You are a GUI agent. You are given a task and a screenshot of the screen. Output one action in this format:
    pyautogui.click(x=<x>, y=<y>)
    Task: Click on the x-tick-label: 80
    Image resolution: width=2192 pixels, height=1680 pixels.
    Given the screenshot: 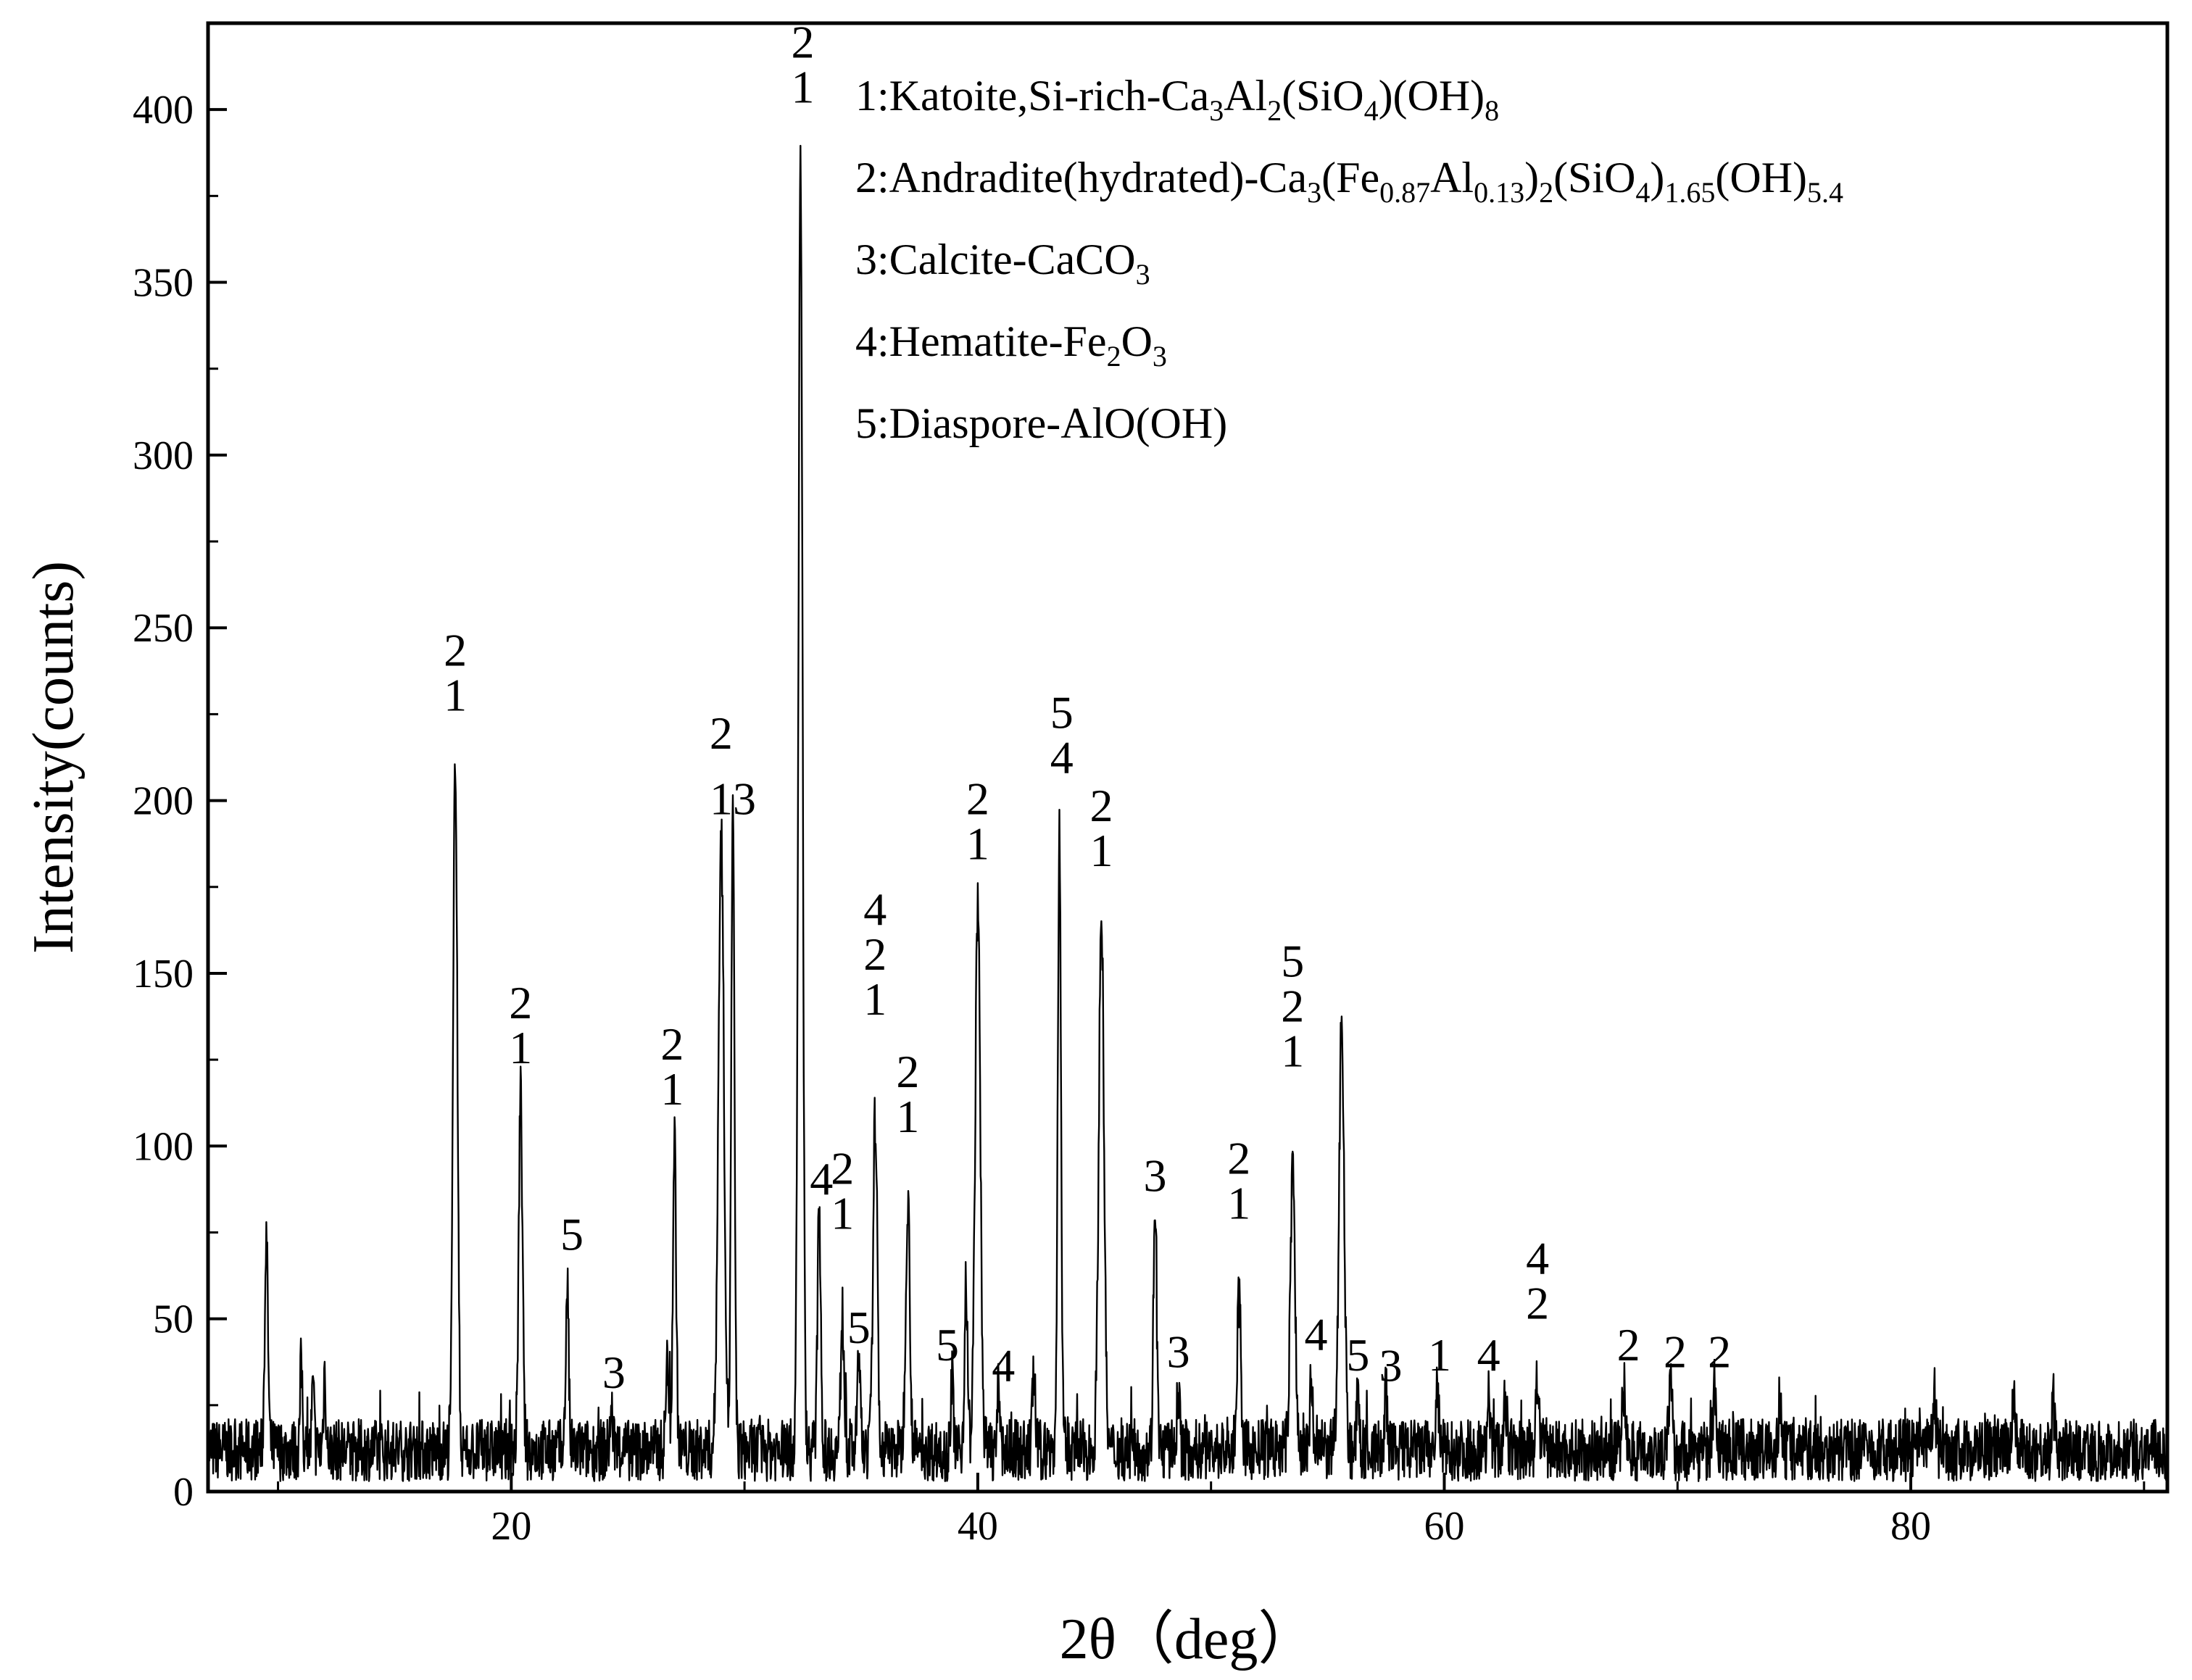 What is the action you would take?
    pyautogui.click(x=1910, y=1527)
    